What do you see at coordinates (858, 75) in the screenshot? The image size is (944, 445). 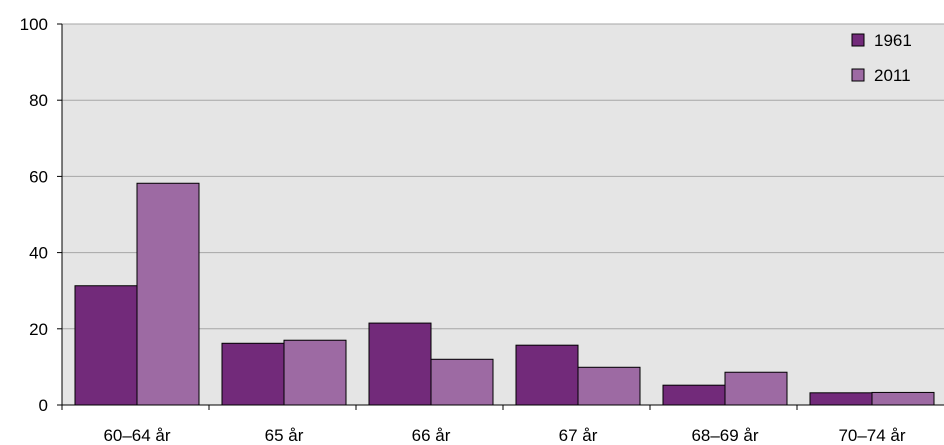 I see `legend-swatch-2011` at bounding box center [858, 75].